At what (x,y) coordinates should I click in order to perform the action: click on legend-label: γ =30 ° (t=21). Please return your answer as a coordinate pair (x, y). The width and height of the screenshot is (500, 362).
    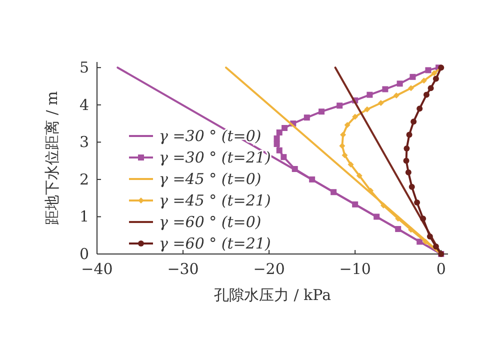
    Looking at the image, I should click on (215, 157).